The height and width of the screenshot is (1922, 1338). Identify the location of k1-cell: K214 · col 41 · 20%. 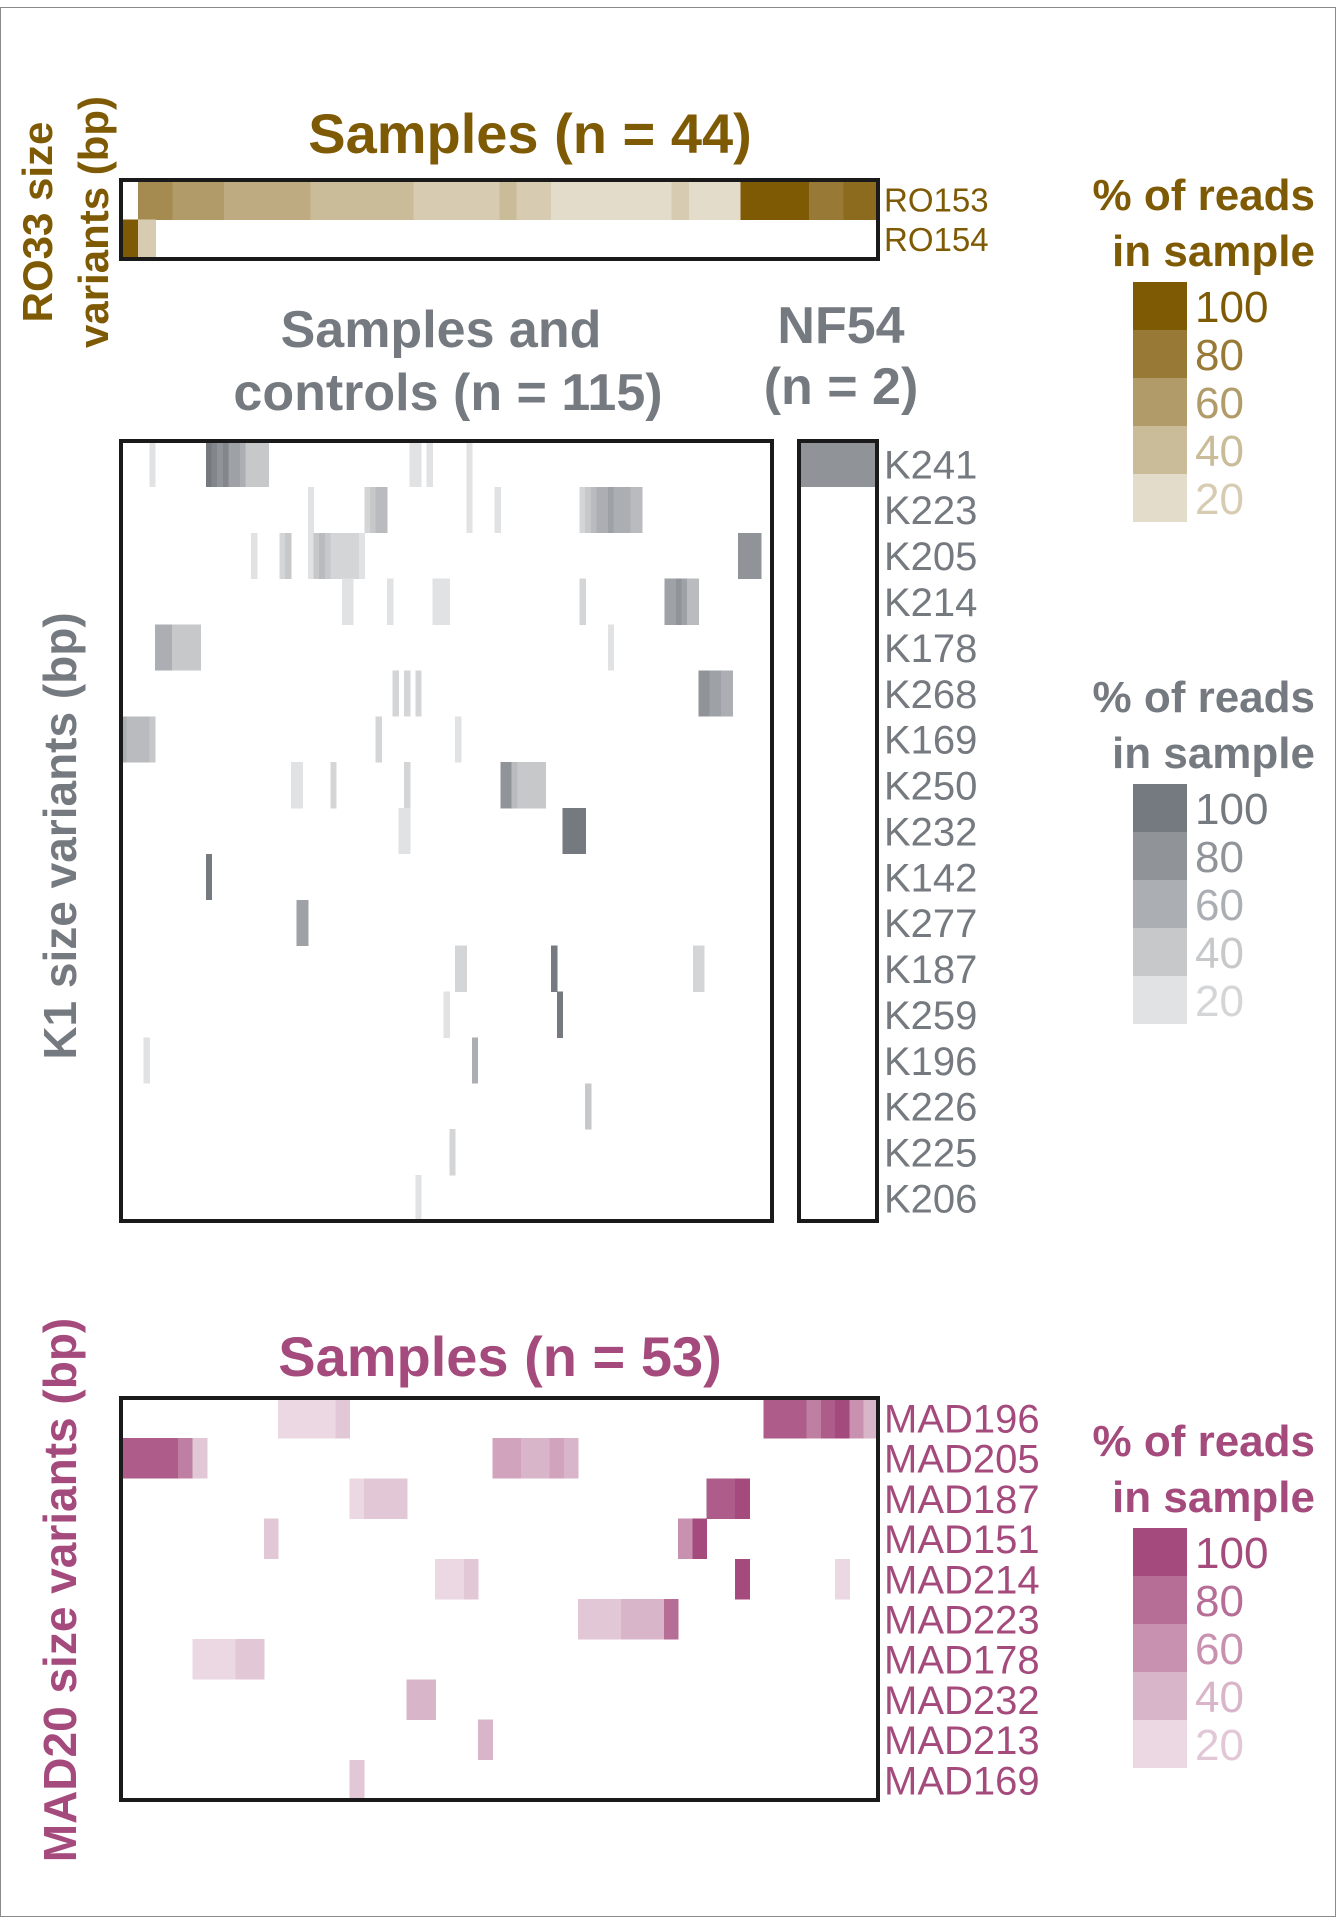
(350, 601).